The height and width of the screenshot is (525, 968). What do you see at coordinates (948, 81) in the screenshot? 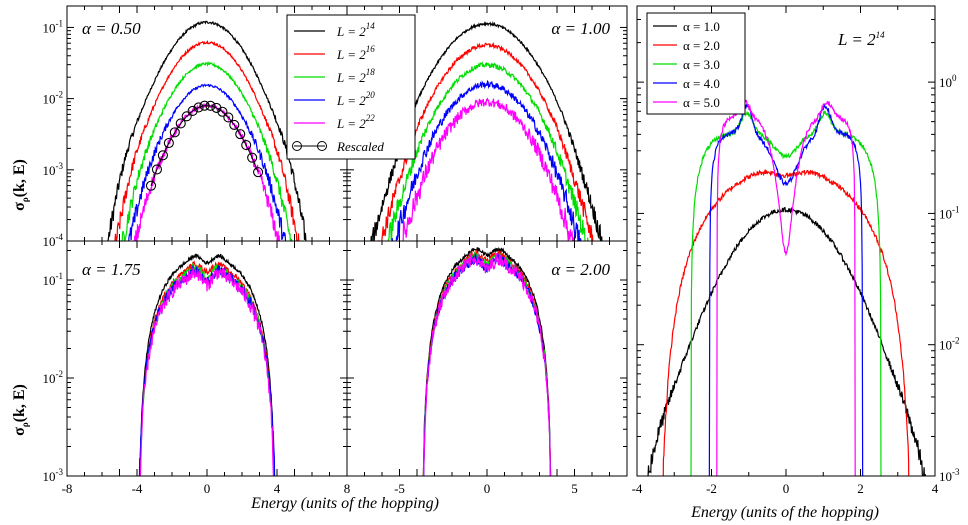
I see `y-tick-label: 10⁰` at bounding box center [948, 81].